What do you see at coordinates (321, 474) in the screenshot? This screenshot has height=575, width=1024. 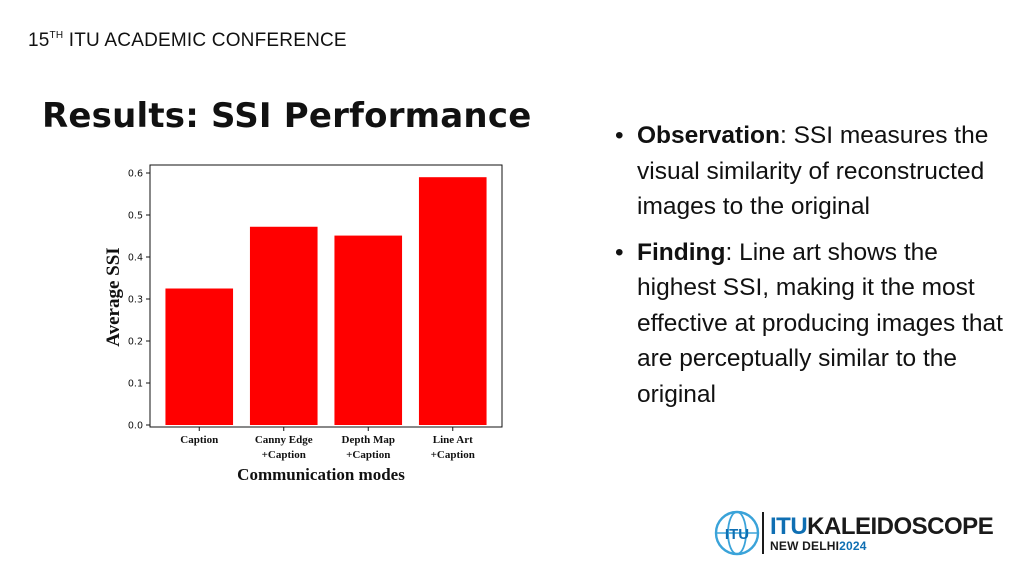 I see `x-axis-label: Communication modes` at bounding box center [321, 474].